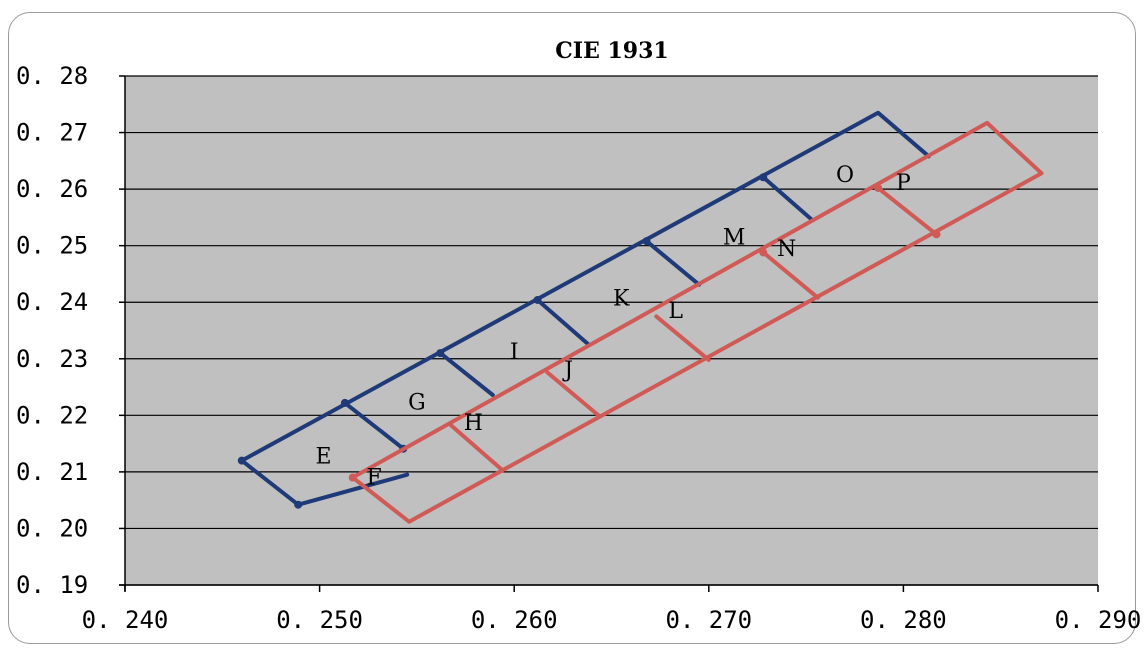 This screenshot has width=1145, height=651. Describe the element at coordinates (621, 299) in the screenshot. I see `region-label: K` at that location.